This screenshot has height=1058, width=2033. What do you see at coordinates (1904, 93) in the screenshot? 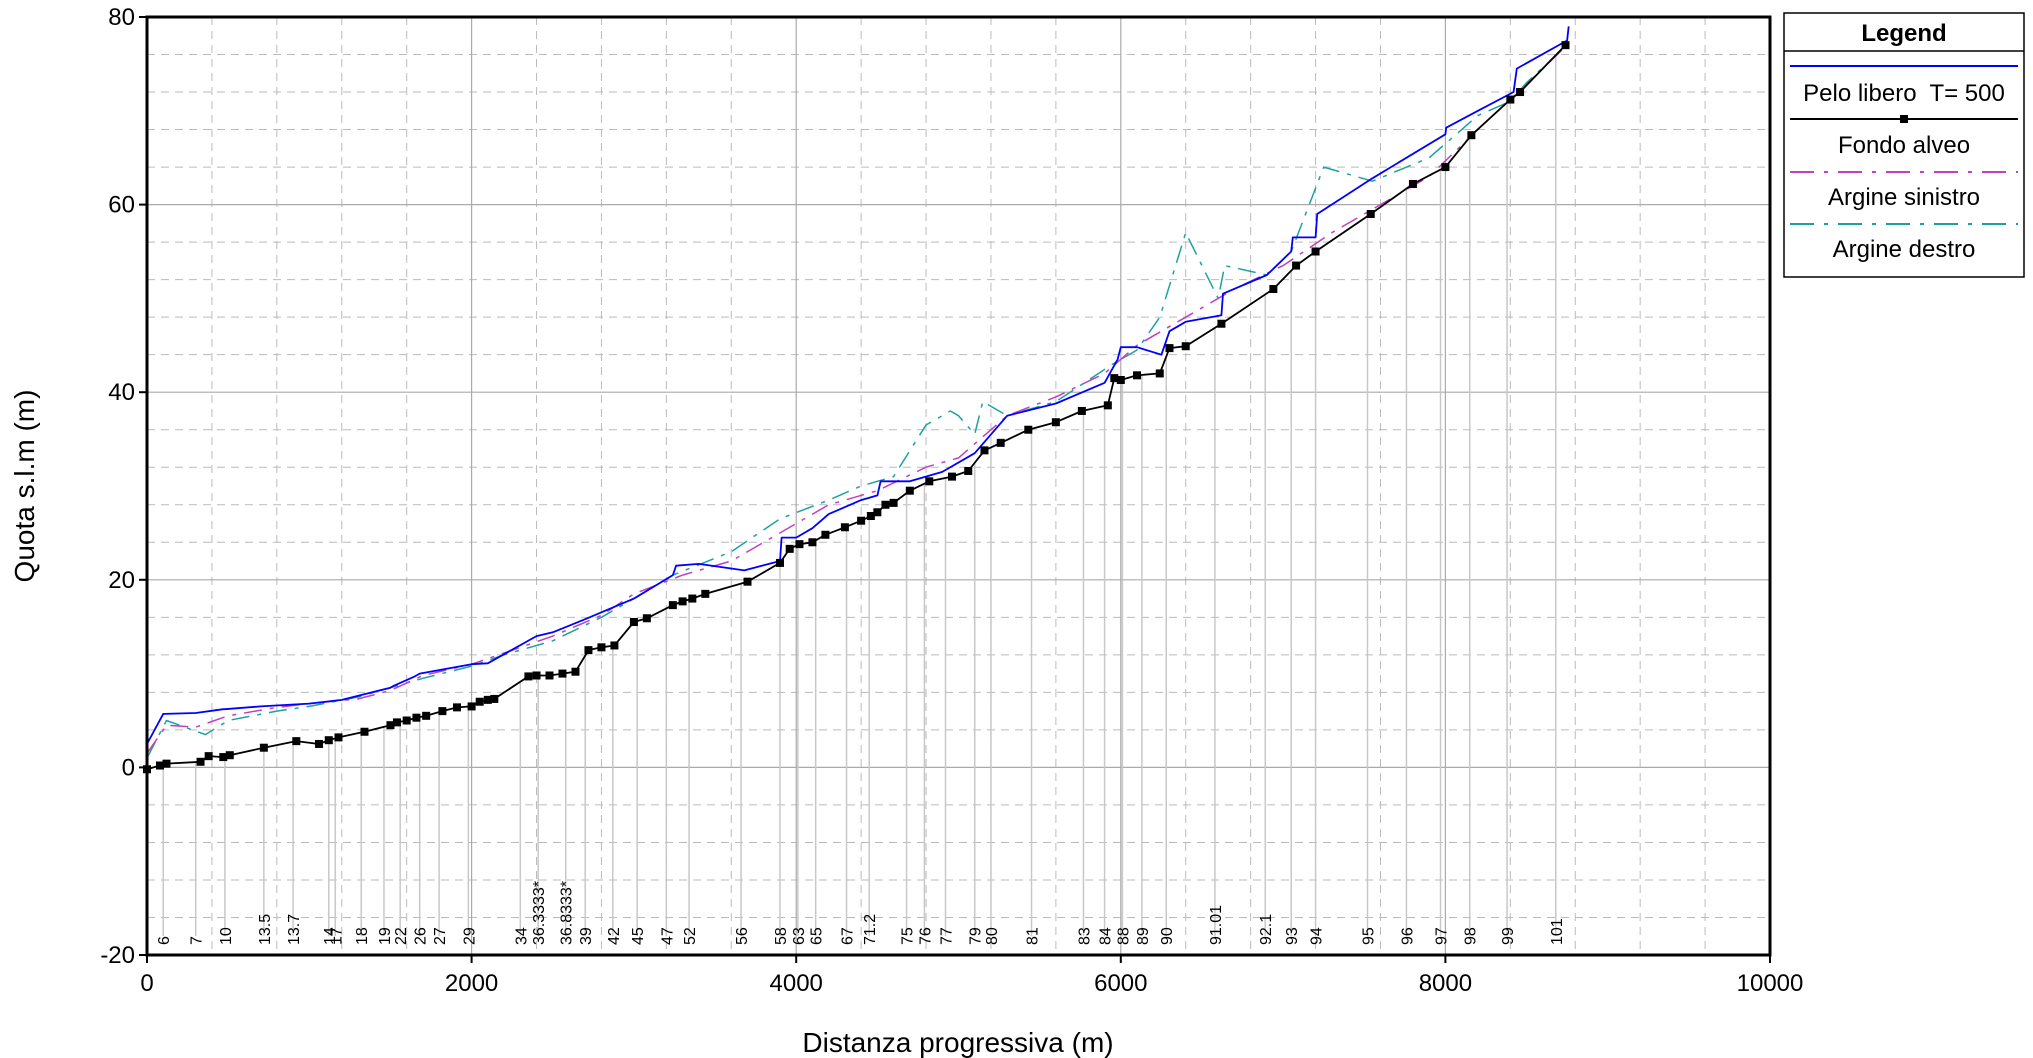
I see `legend-label-pelo-libero: Pelo libero T= 500` at bounding box center [1904, 93].